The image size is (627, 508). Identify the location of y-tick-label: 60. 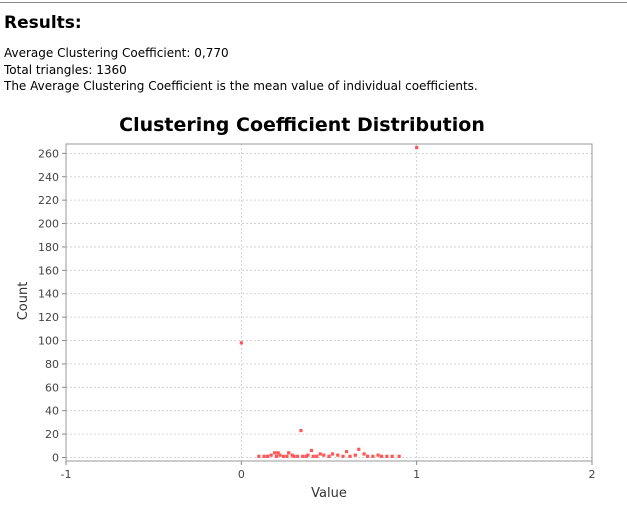
(52, 387).